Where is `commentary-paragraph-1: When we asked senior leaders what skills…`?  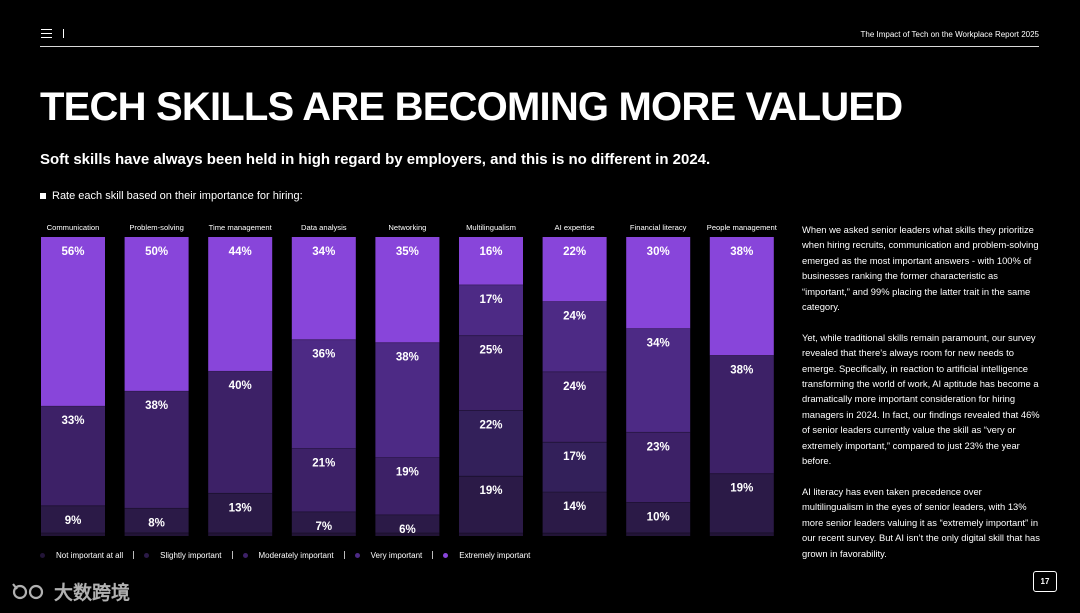
commentary-paragraph-1: When we asked senior leaders what skills… is located at coordinates (920, 268).